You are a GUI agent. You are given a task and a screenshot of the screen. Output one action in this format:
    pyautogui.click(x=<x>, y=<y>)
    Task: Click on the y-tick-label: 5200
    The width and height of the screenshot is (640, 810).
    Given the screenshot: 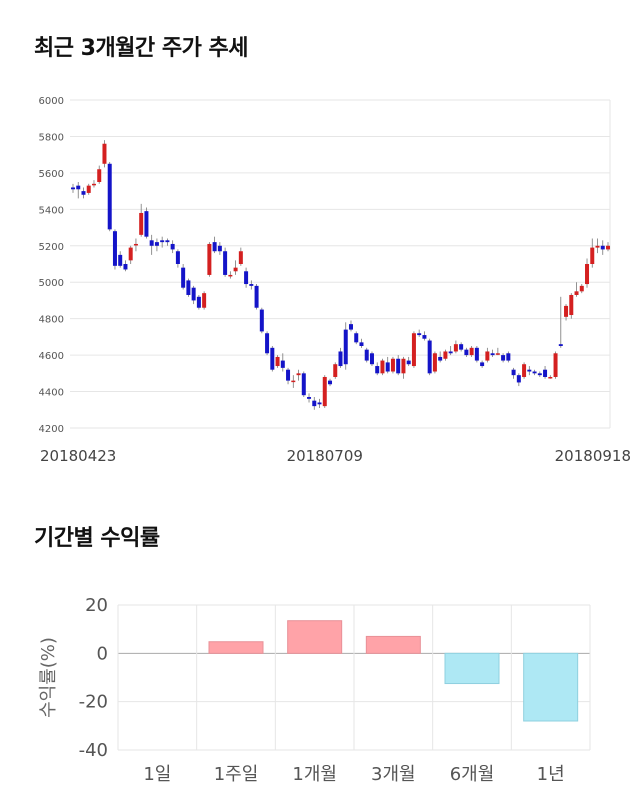 What is the action you would take?
    pyautogui.click(x=51, y=247)
    